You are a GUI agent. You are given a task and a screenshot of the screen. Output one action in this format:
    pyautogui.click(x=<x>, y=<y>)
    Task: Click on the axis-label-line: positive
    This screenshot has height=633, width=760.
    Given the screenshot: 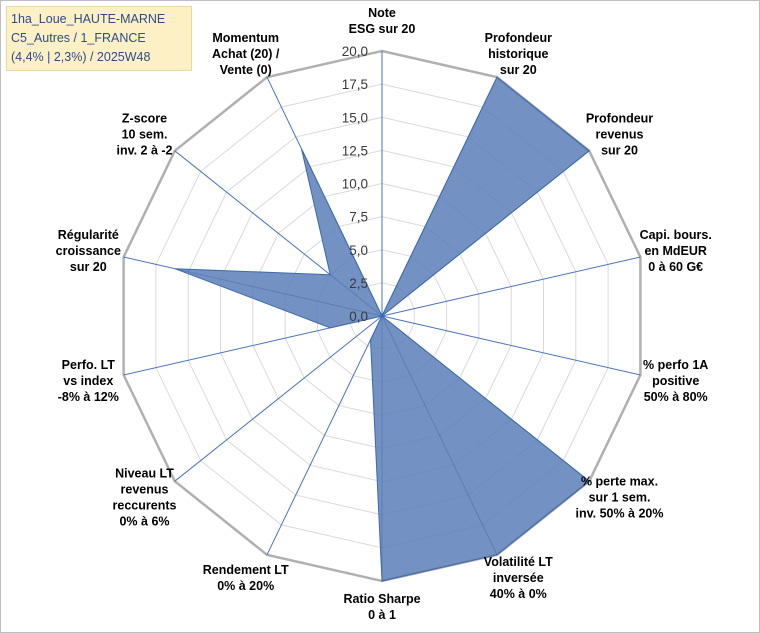 What is the action you would take?
    pyautogui.click(x=675, y=381)
    